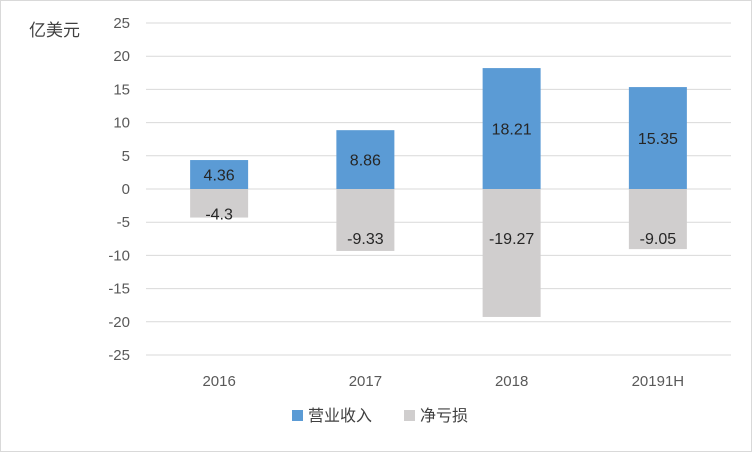 This screenshot has height=452, width=752. Describe the element at coordinates (444, 416) in the screenshot. I see `legend-label: 净亏损` at that location.